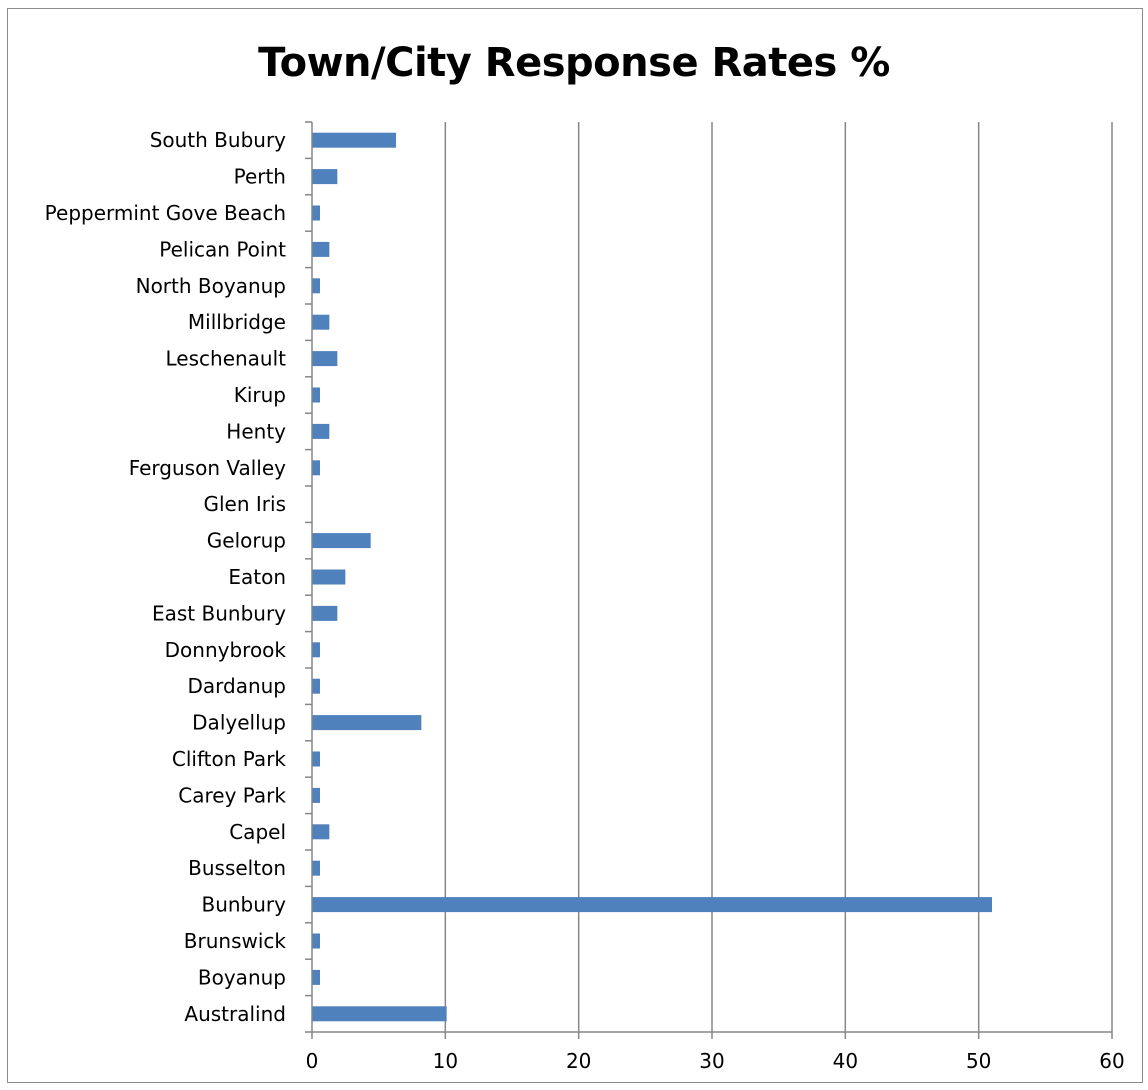  What do you see at coordinates (237, 322) in the screenshot?
I see `category-label: Millbridge` at bounding box center [237, 322].